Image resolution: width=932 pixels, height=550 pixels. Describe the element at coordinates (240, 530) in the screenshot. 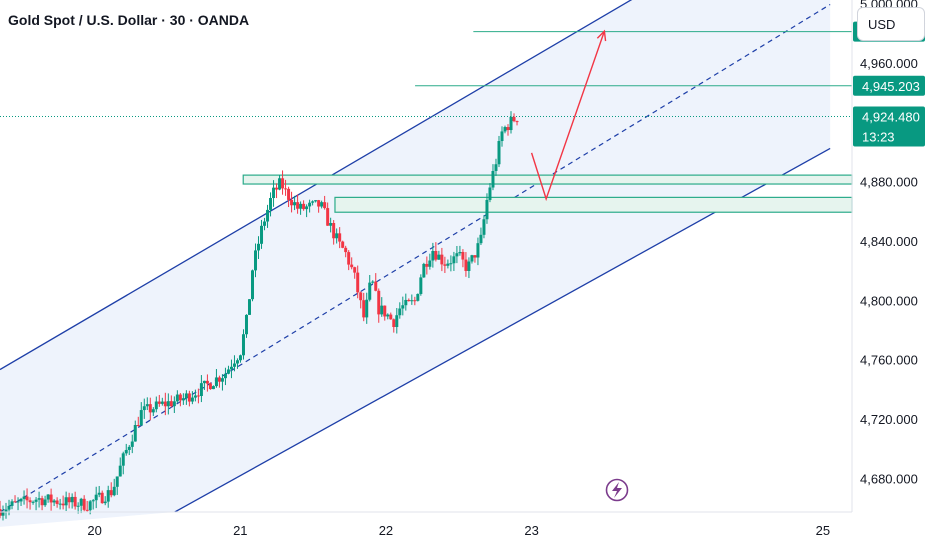

I see `x-tick-label: 21` at that location.